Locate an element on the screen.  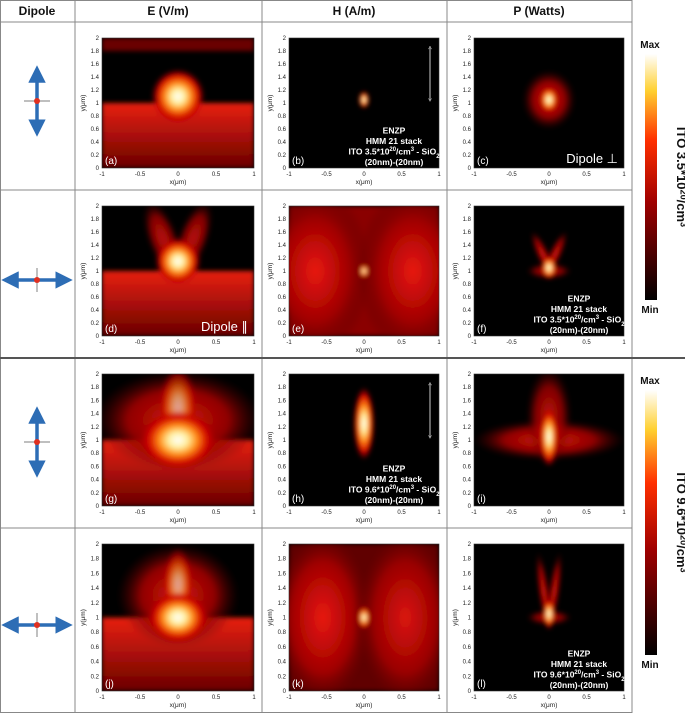
header-cell: H (A/m) is located at coordinates (354, 11).